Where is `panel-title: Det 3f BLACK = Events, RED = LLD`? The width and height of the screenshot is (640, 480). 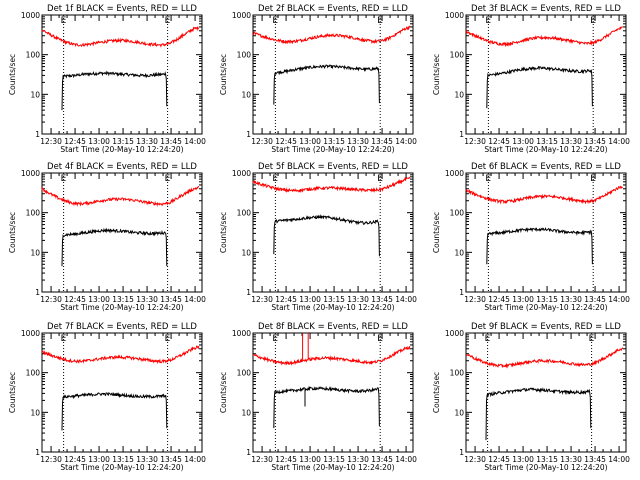 panel-title: Det 3f BLACK = Events, RED = LLD is located at coordinates (546, 9).